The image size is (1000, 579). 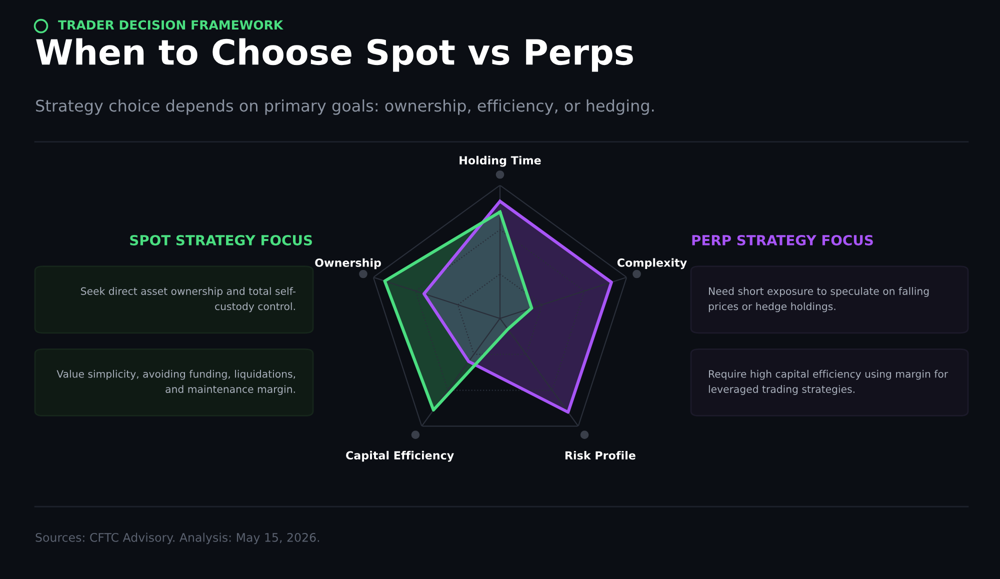 I want to click on text: SPOT STRATEGY FOCUS, so click(x=221, y=240).